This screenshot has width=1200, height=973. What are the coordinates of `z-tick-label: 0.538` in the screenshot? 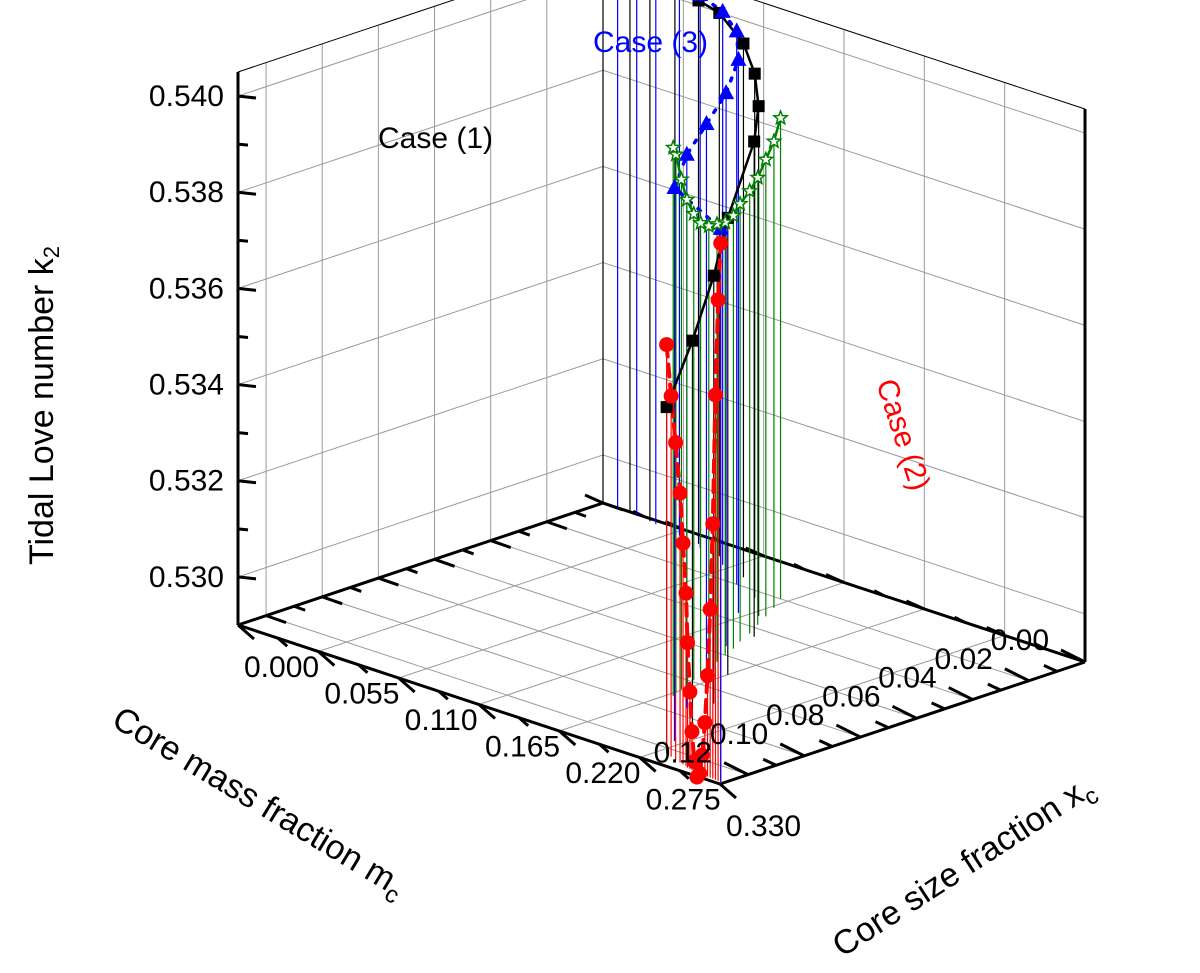 It's located at (186, 192).